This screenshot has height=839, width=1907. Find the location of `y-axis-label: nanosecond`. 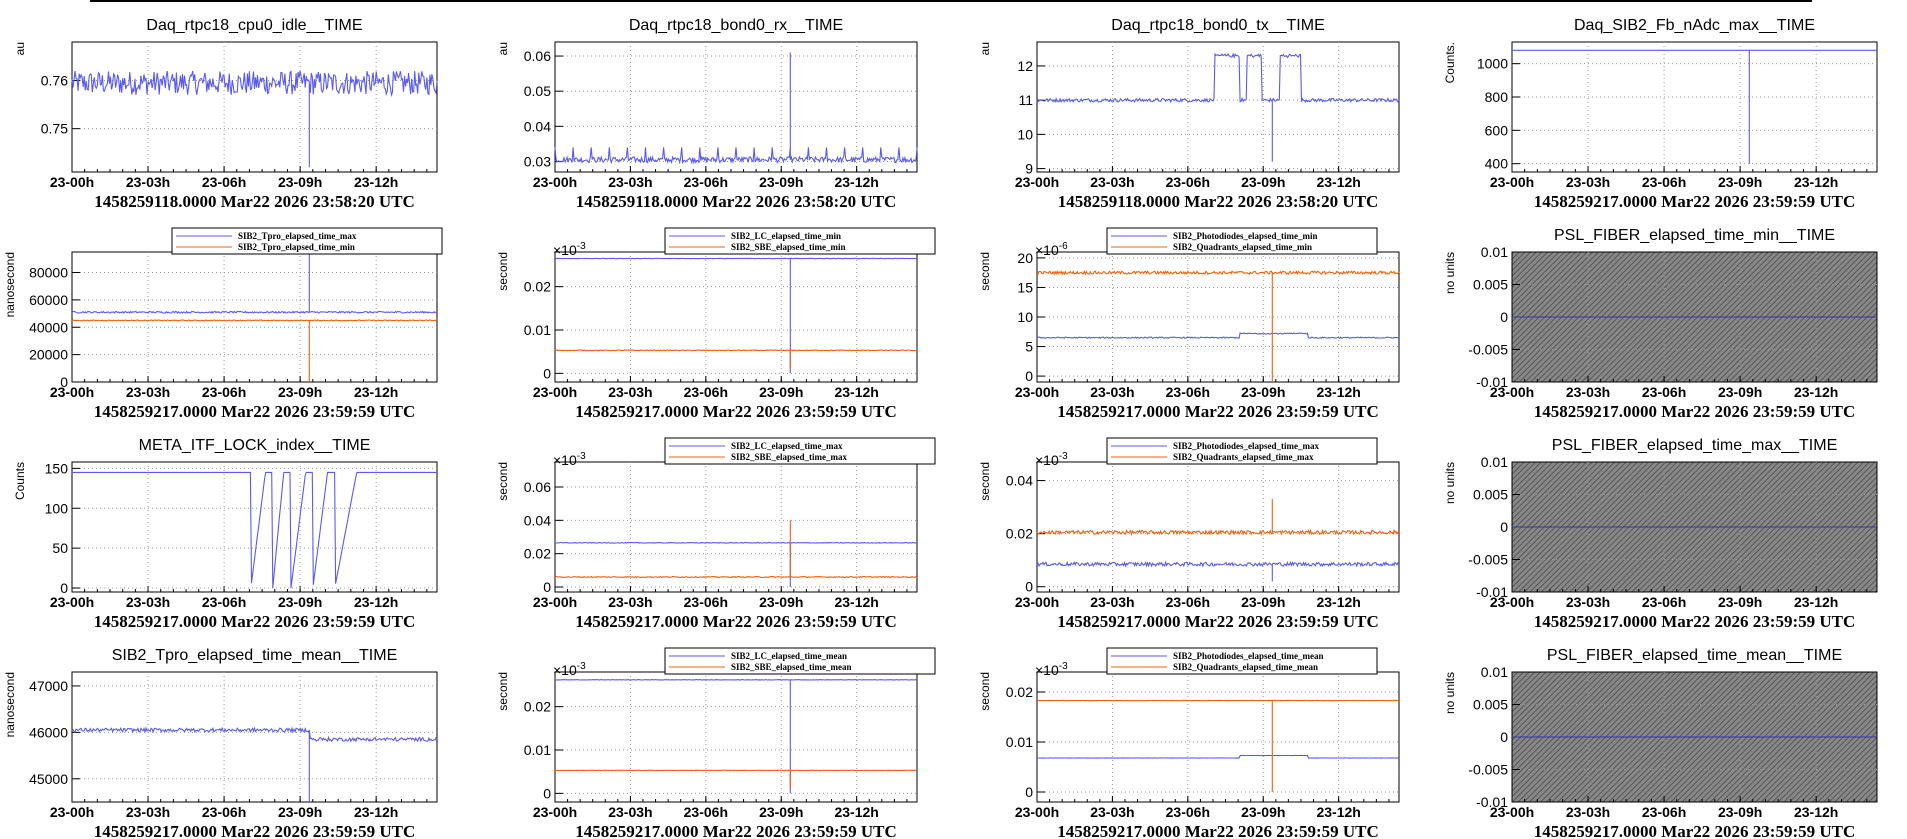

y-axis-label: nanosecond is located at coordinates (10, 284).